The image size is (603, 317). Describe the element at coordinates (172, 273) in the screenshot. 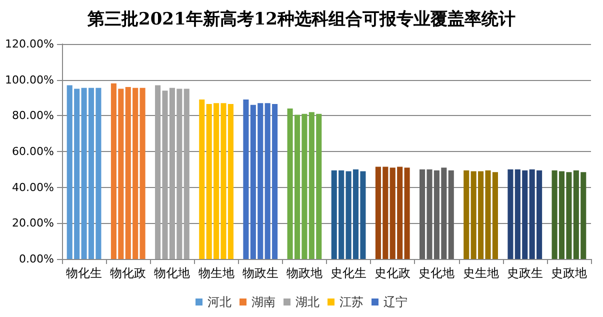

I see `x-tick-label: 物化地` at that location.